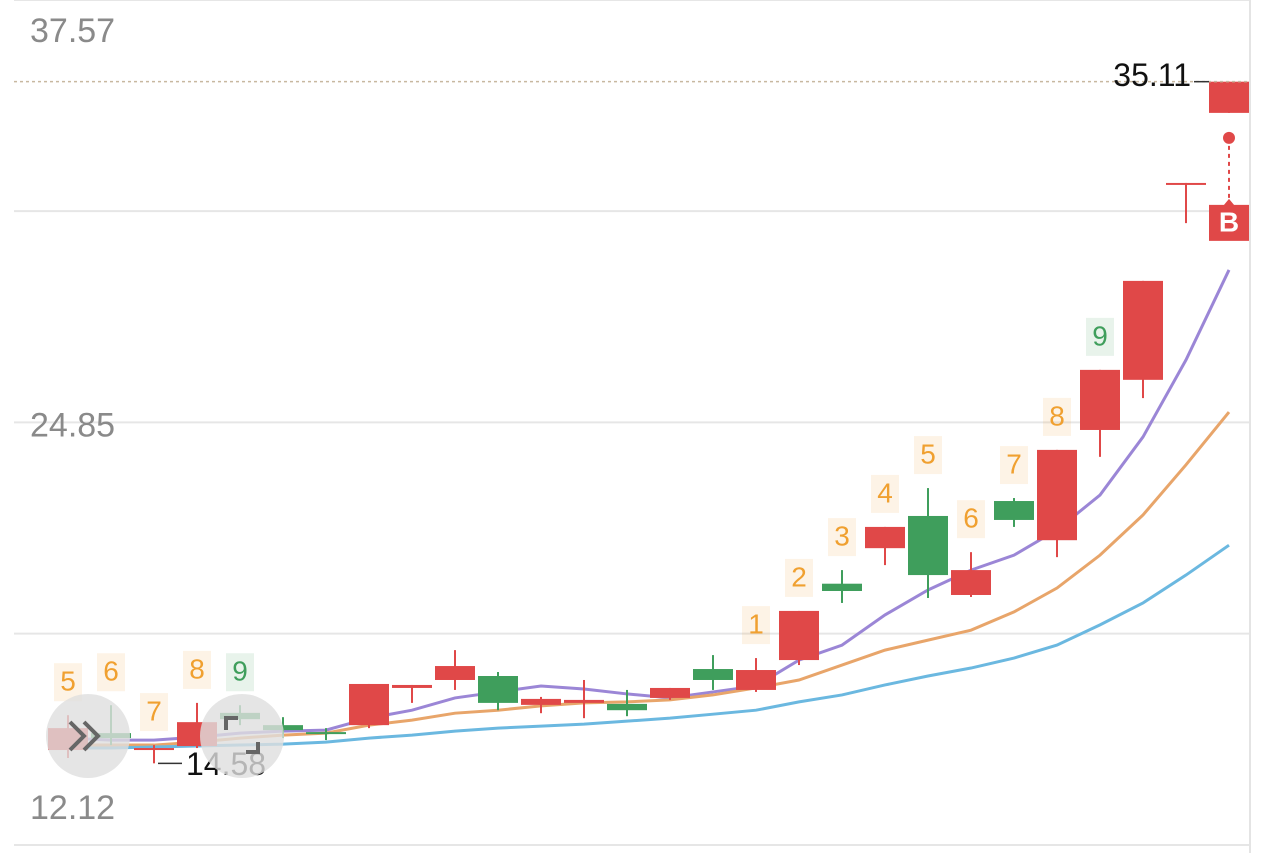  Describe the element at coordinates (72, 31) in the screenshot. I see `y-tick-label: 37.57` at that location.